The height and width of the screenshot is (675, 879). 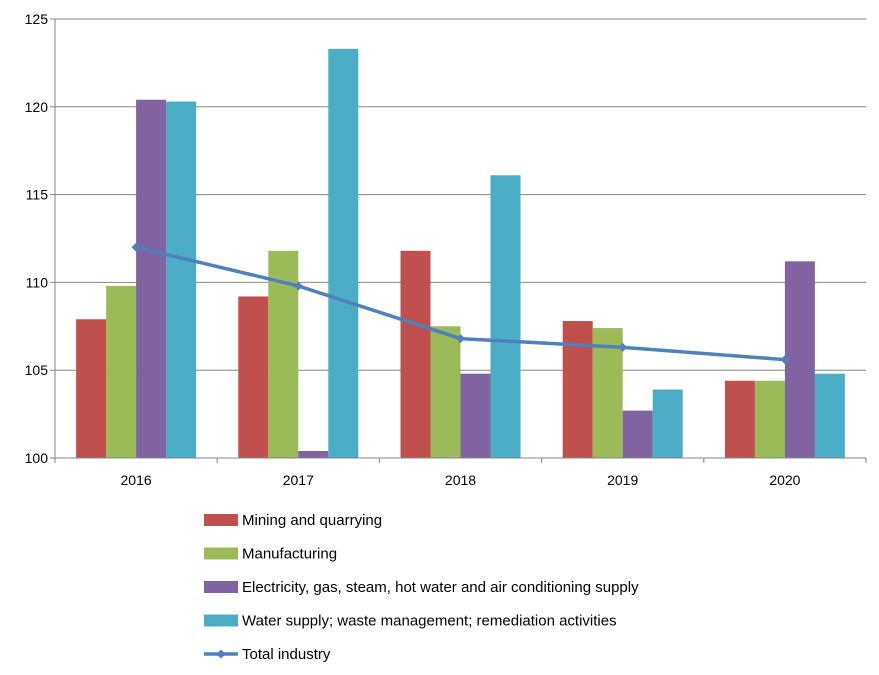 I want to click on legend-label: Total industry, so click(x=286, y=654).